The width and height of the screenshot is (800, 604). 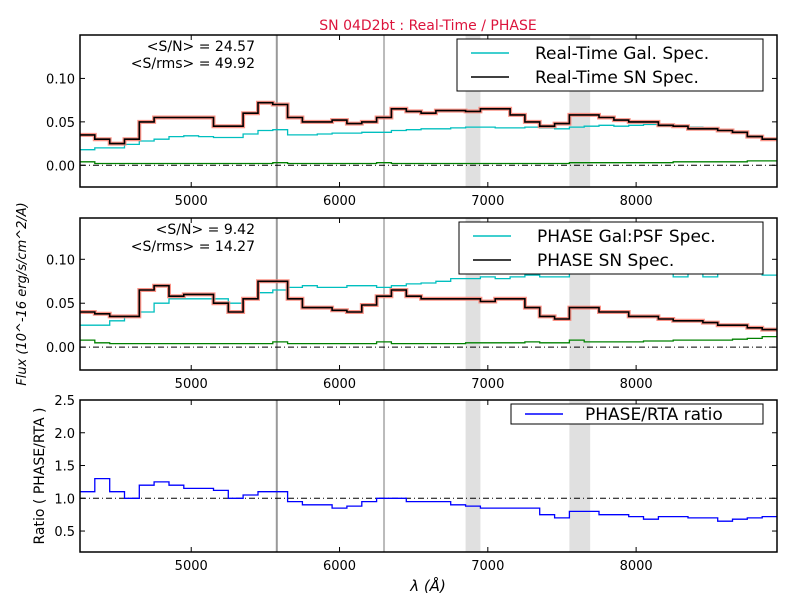 What do you see at coordinates (64, 532) in the screenshot?
I see `y-tick-label: 0.5` at bounding box center [64, 532].